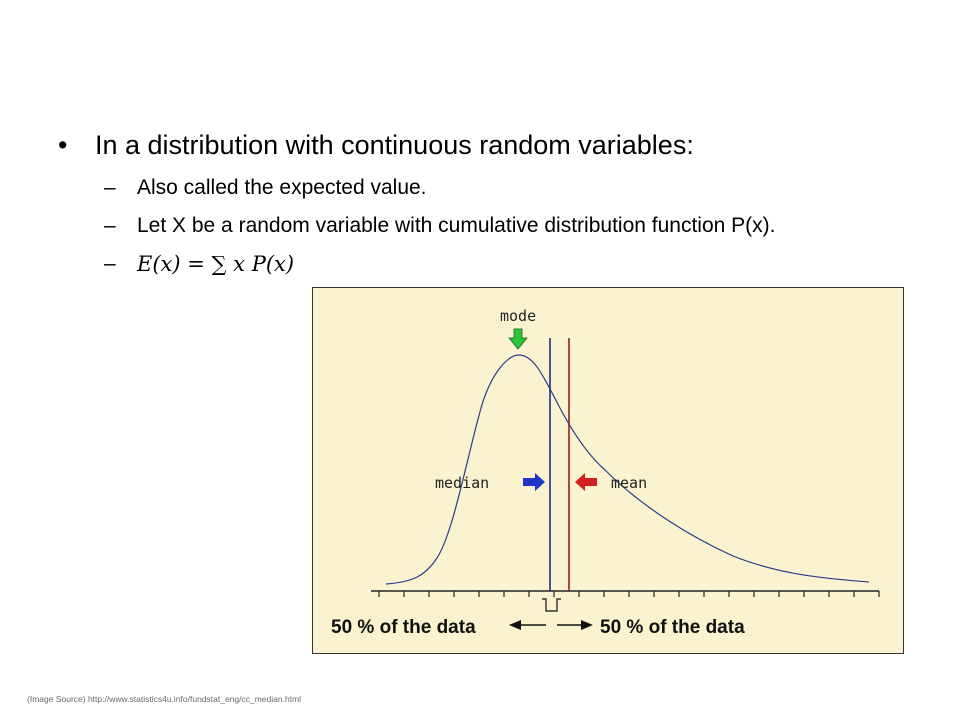  Describe the element at coordinates (629, 483) in the screenshot. I see `mean-label: mean` at that location.